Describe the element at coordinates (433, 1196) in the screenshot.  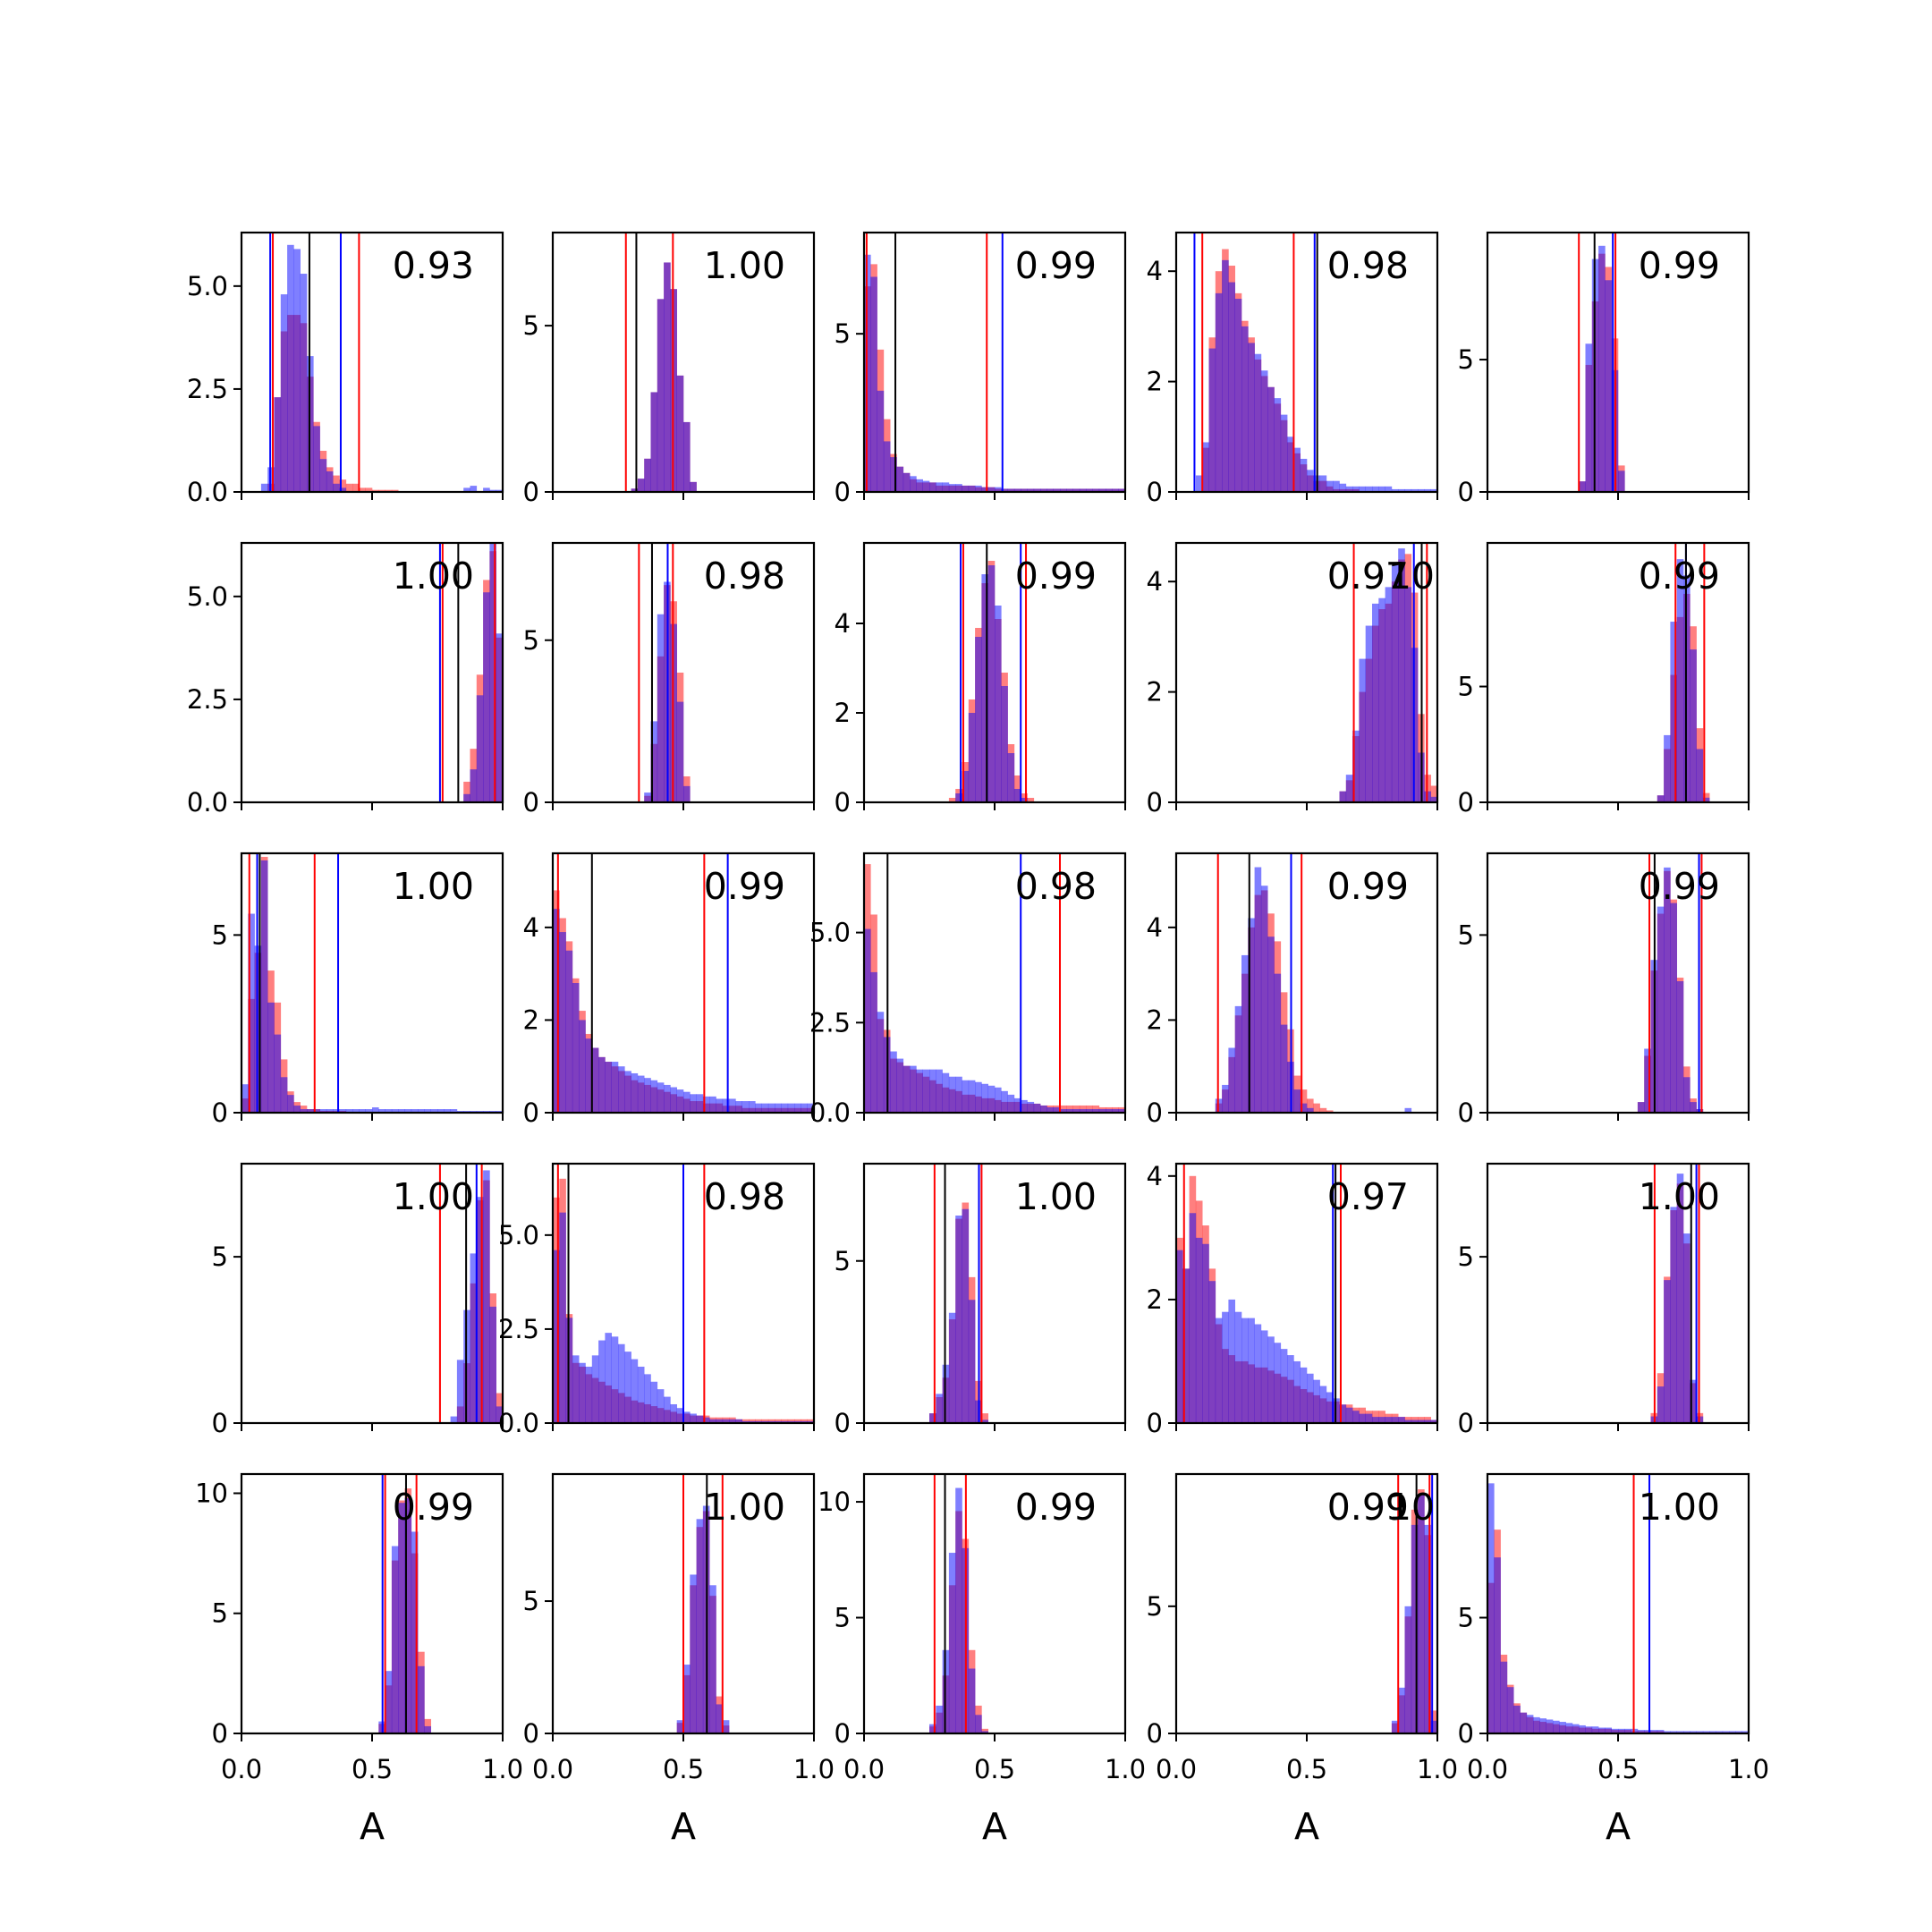
I see `panel-annotation: 1.00` at that location.